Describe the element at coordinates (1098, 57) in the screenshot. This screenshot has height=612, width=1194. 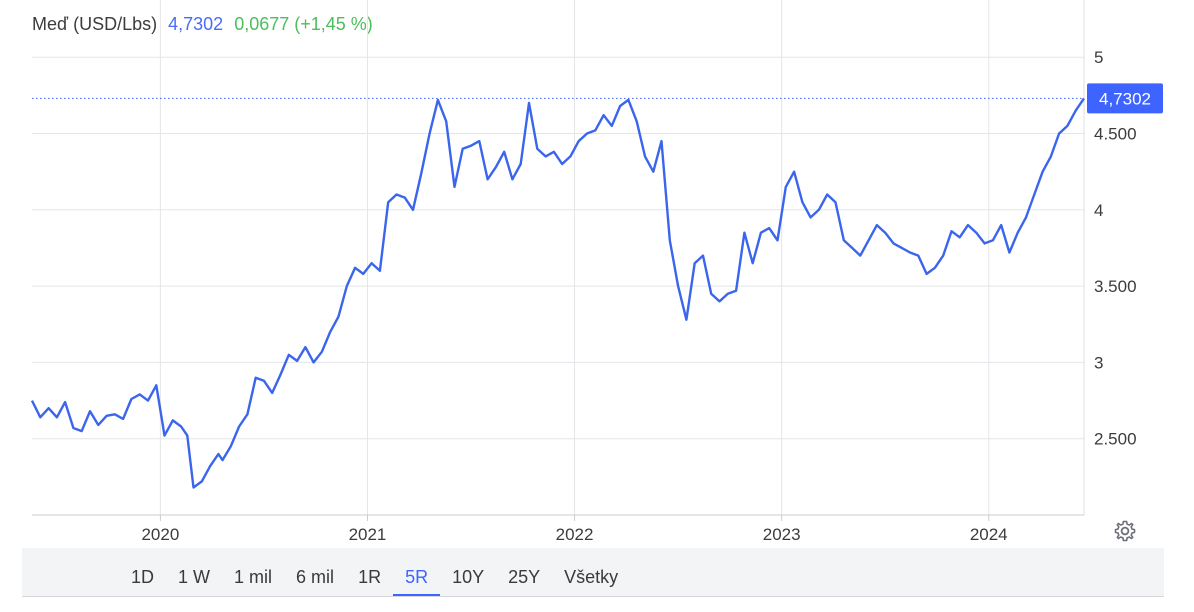
I see `y-tick-label: 5` at that location.